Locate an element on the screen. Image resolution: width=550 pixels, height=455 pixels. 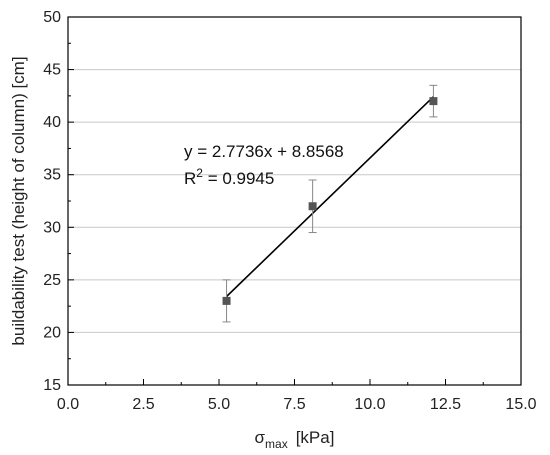
x-axis-symbol: σ is located at coordinates (260, 437).